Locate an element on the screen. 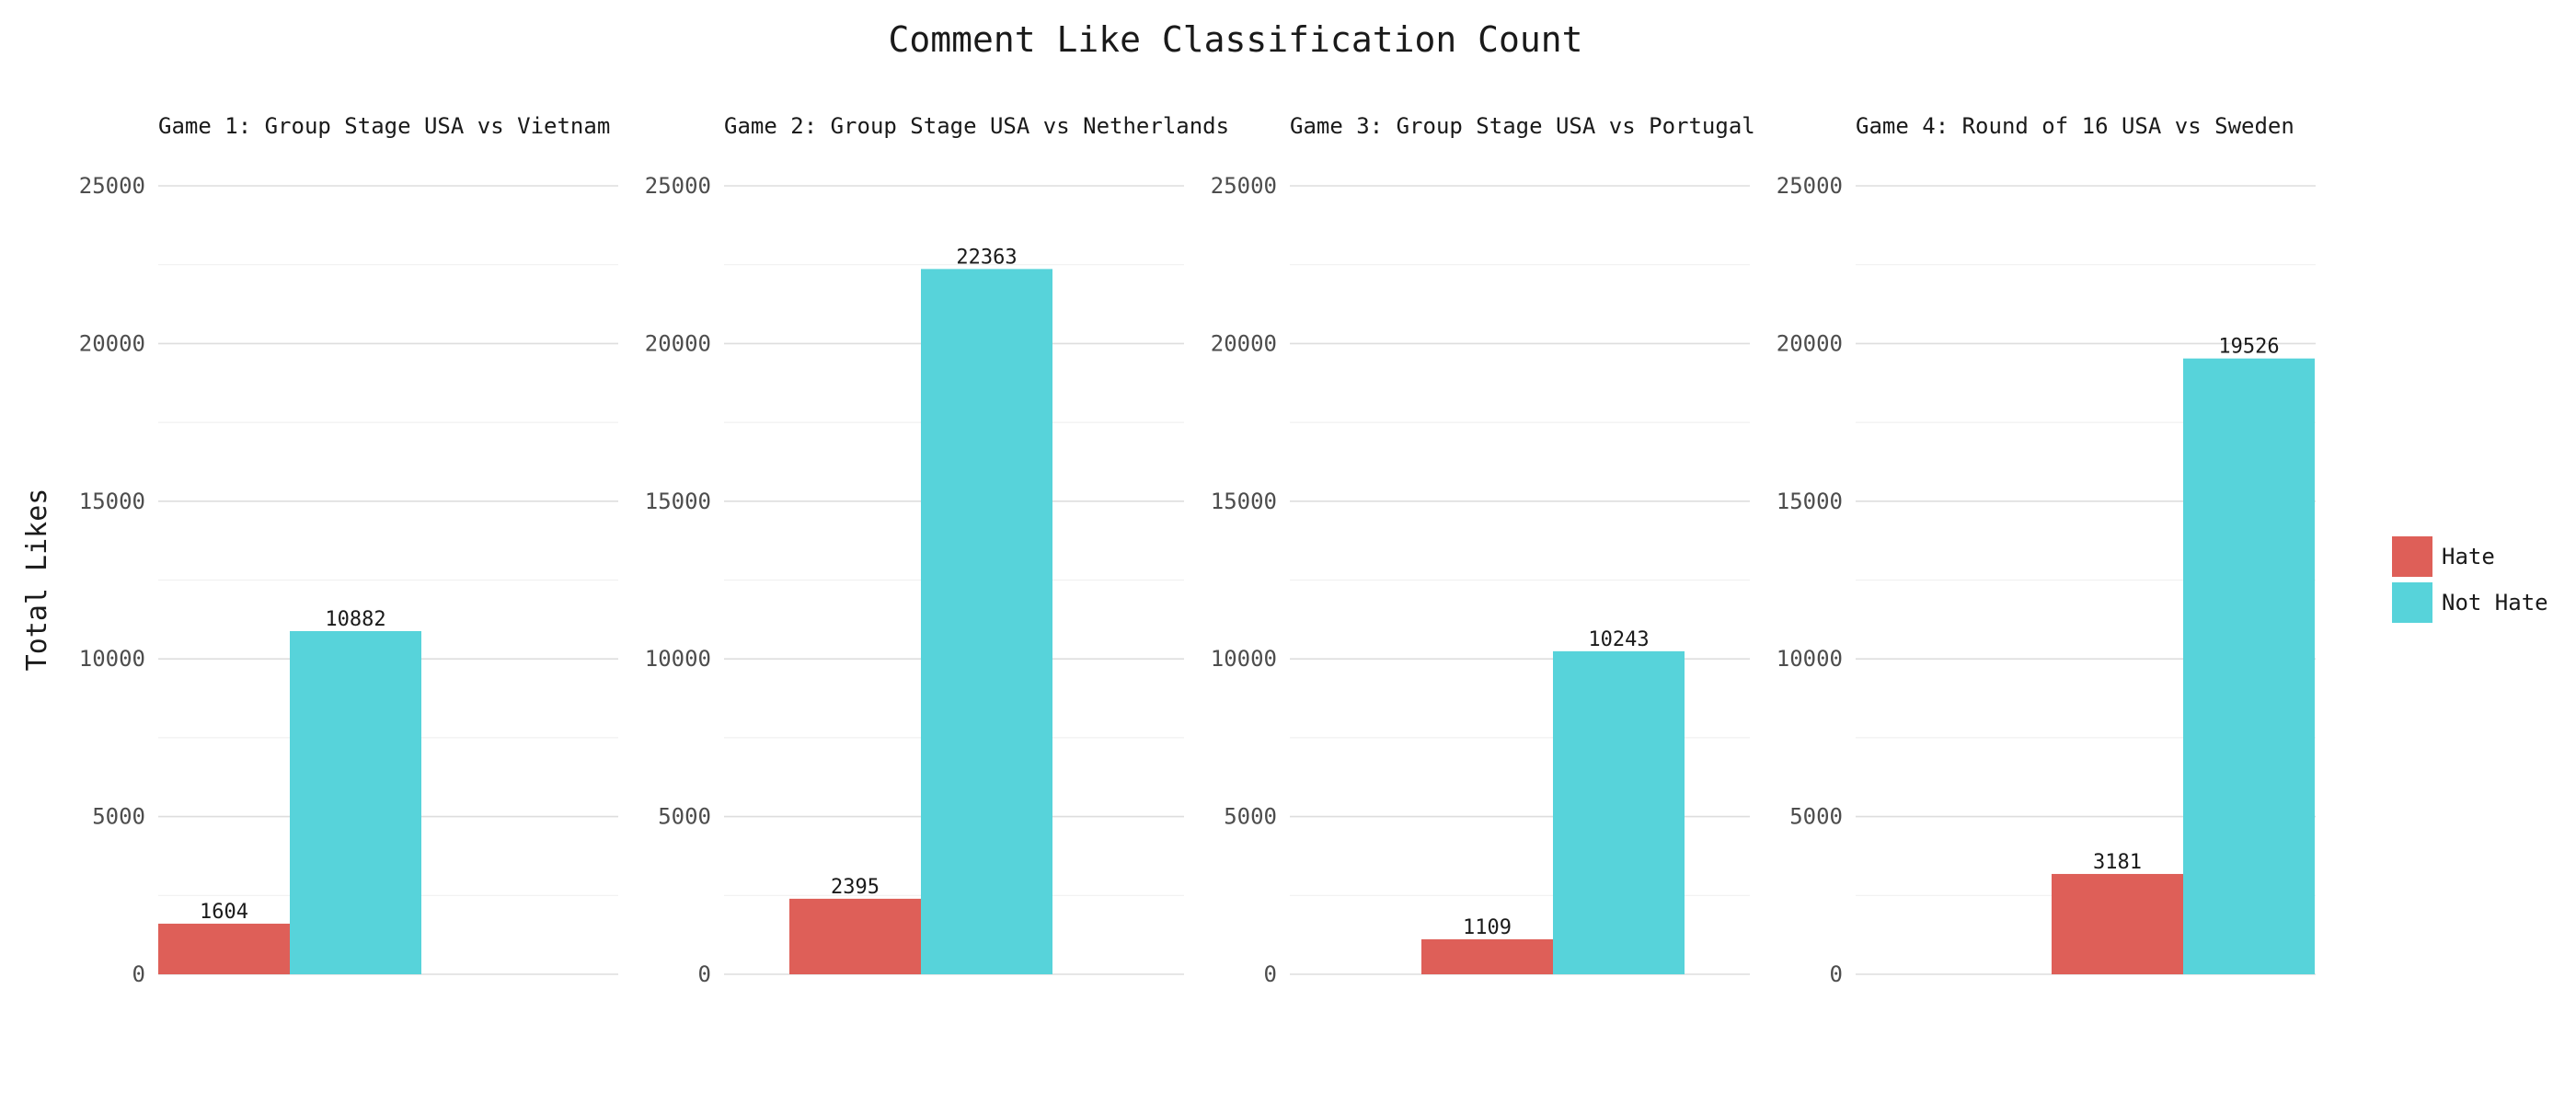  panel-title: Game 4: Round of 16 USA vs Sweden is located at coordinates (2075, 126).